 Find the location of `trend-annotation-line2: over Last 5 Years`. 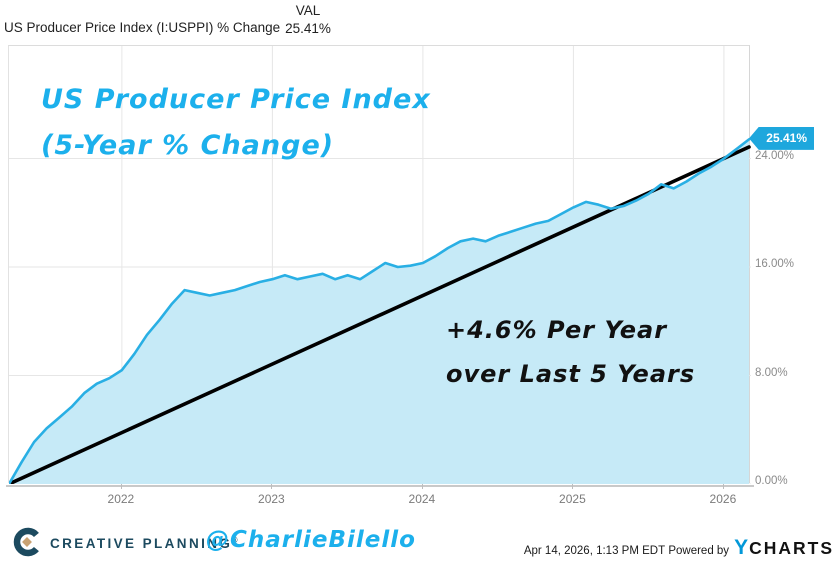

trend-annotation-line2: over Last 5 Years is located at coordinates (571, 374).